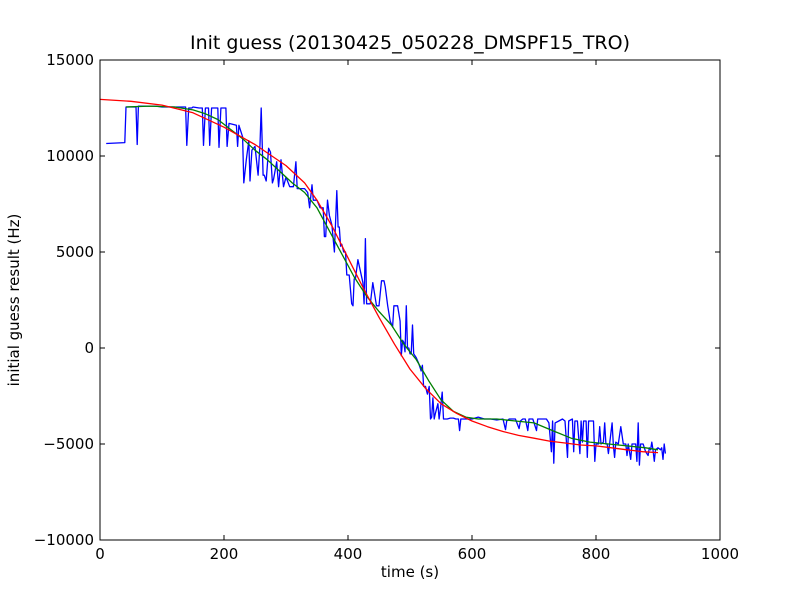 Image resolution: width=800 pixels, height=600 pixels. What do you see at coordinates (14, 300) in the screenshot?
I see `y-axis-label: initial guess result (Hz)` at bounding box center [14, 300].